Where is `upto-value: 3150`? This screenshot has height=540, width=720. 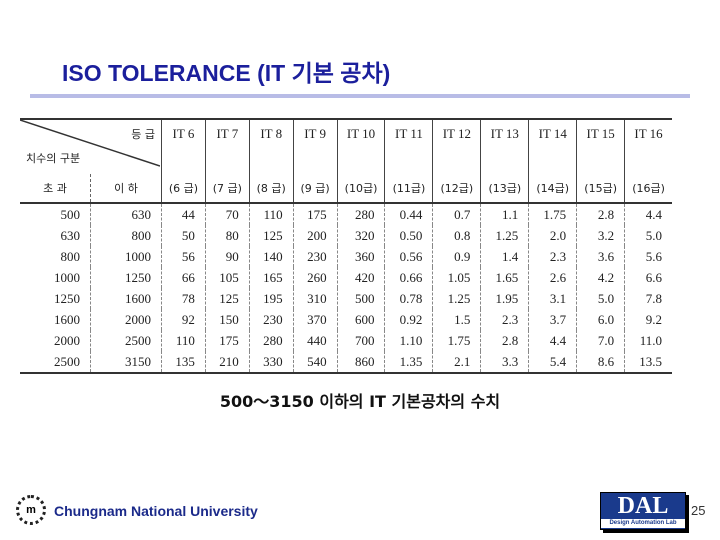
upto-value: 3150 is located at coordinates (126, 362).